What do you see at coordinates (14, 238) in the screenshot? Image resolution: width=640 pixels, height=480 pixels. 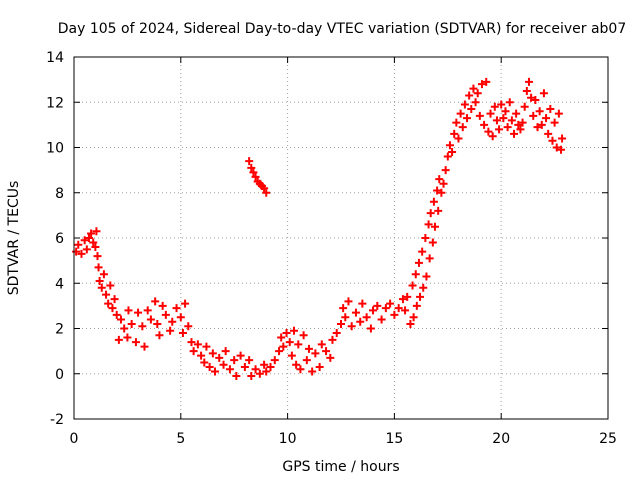 I see `y-axis-label: SDTVAR / TECUs` at bounding box center [14, 238].